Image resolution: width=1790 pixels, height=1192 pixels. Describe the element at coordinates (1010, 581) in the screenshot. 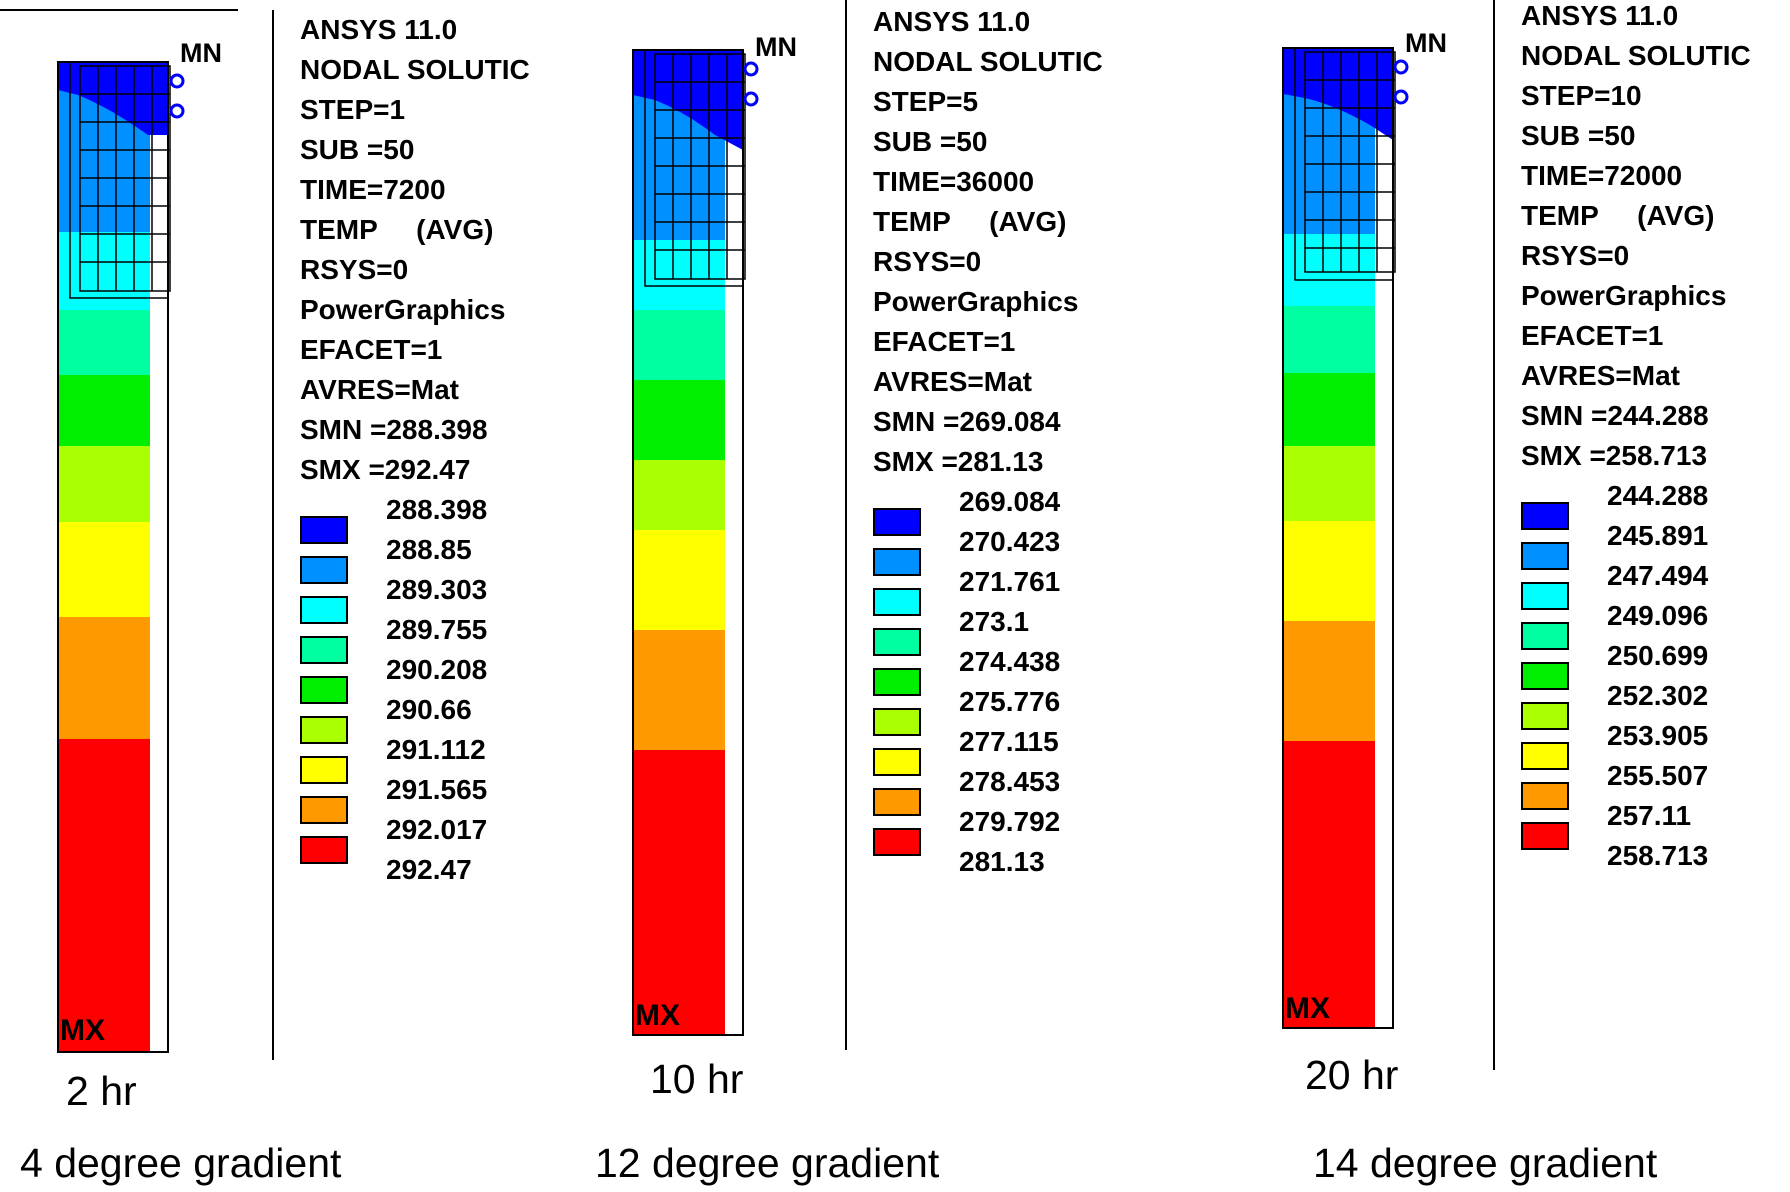

I see `scale-value: 271.761` at that location.